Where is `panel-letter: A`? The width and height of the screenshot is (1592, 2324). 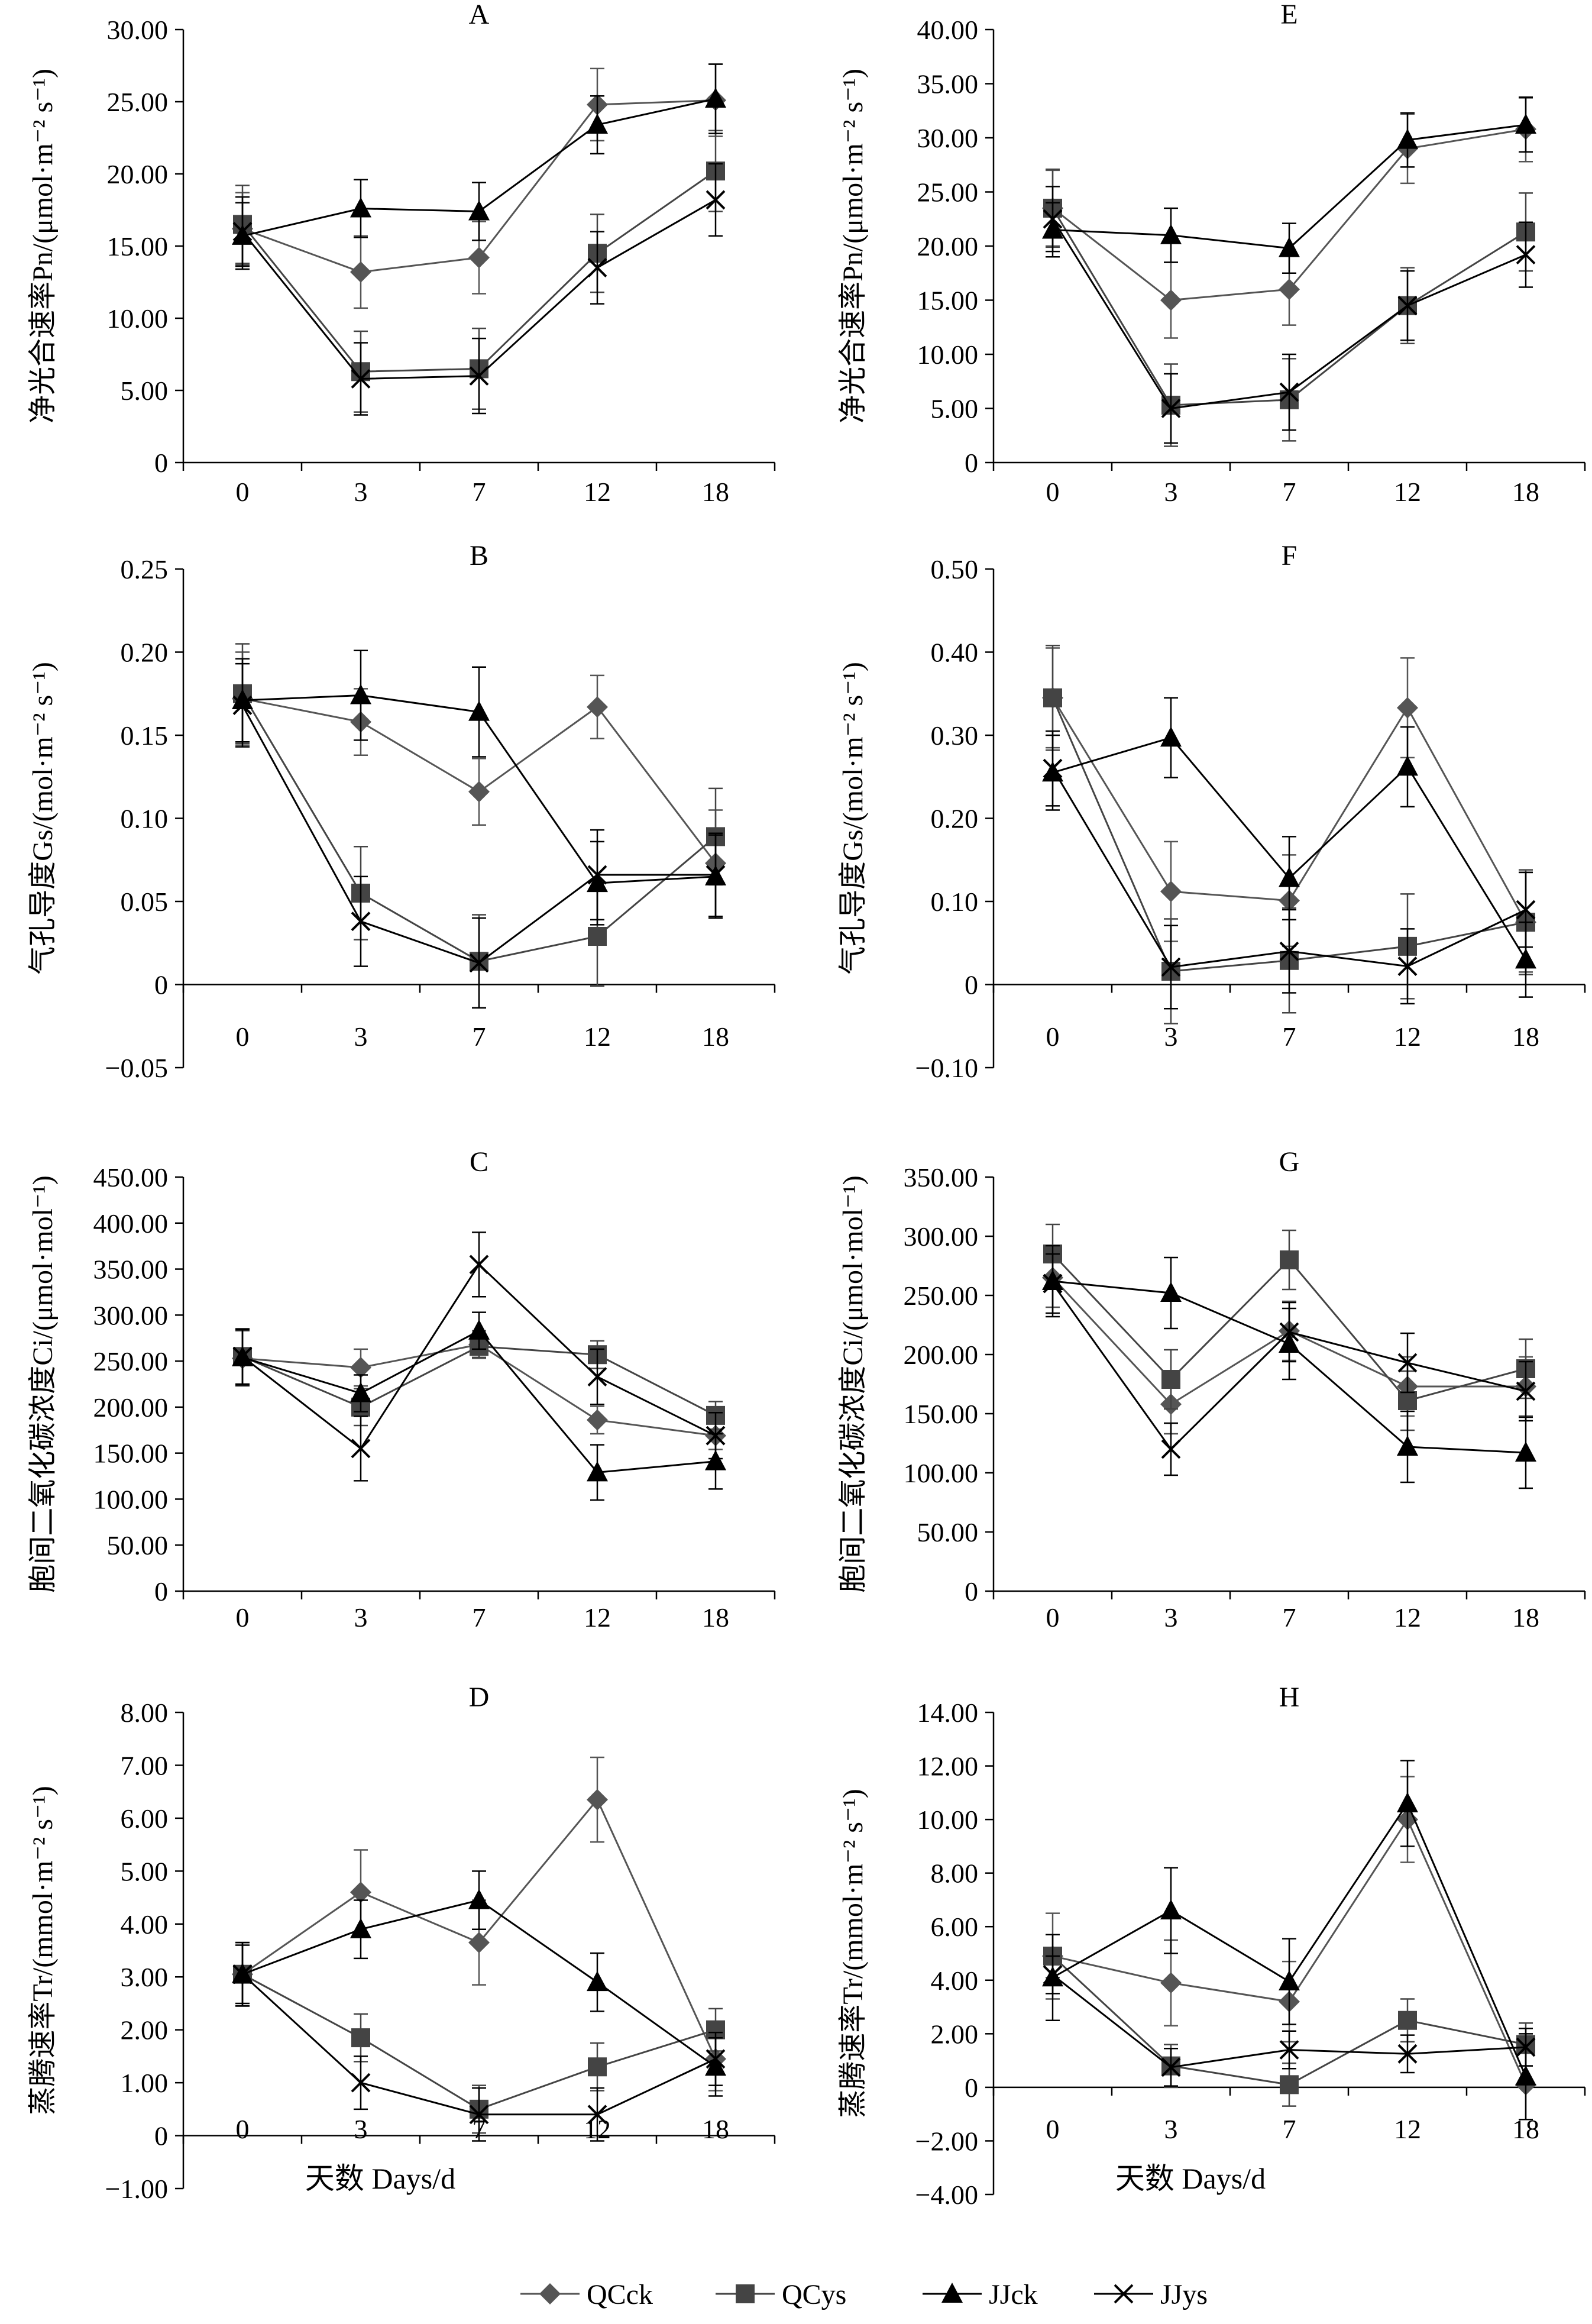 panel-letter: A is located at coordinates (479, 15).